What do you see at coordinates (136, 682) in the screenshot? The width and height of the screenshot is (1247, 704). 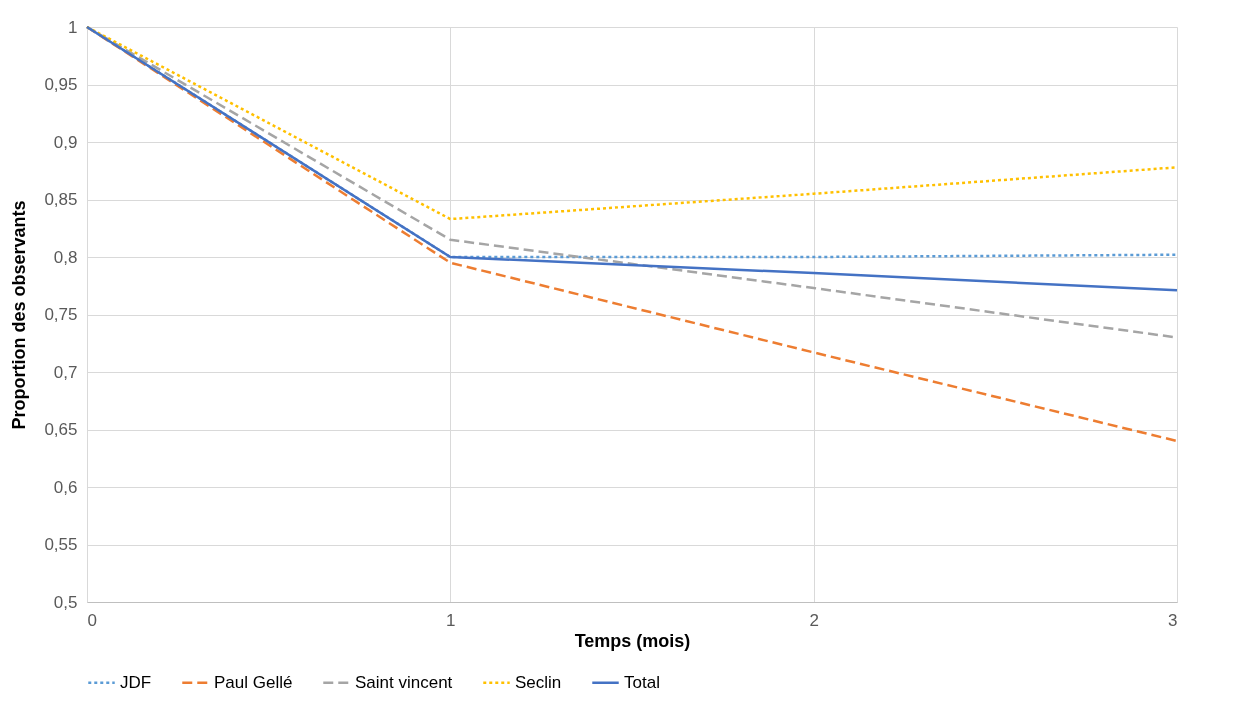 I see `legend-label: JDF` at bounding box center [136, 682].